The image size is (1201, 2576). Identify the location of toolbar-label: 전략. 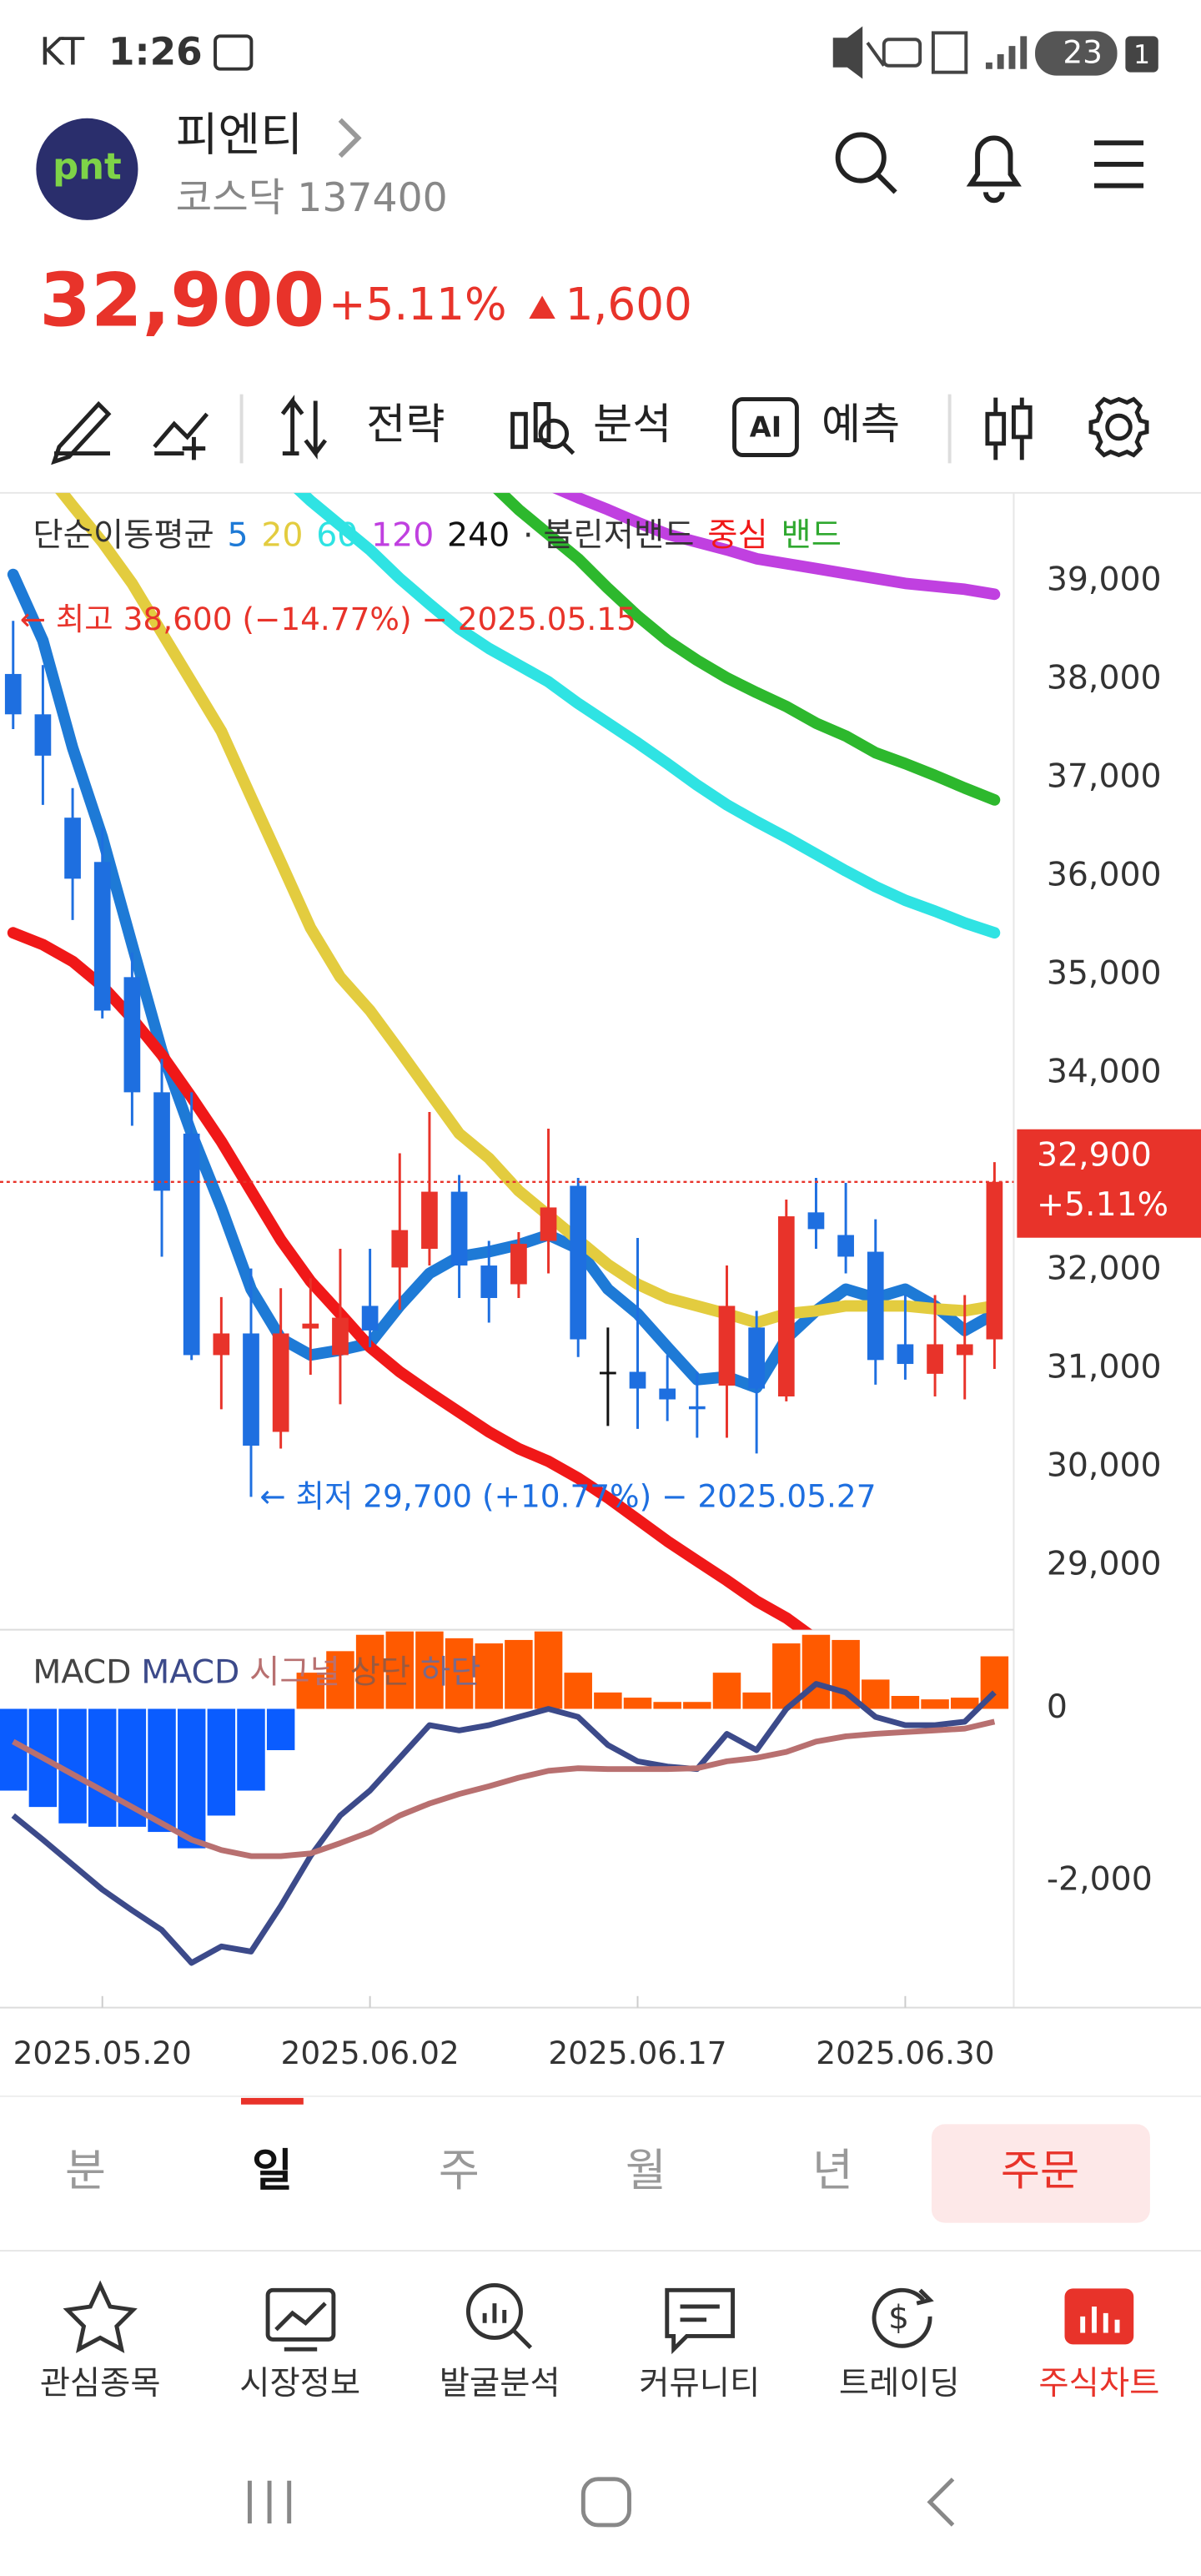
(406, 425).